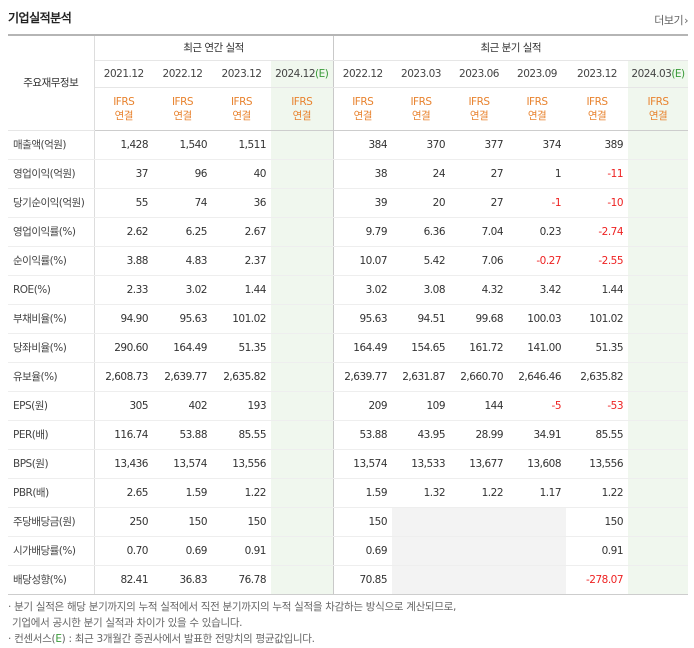  Describe the element at coordinates (123, 551) in the screenshot. I see `table-cell: 0.70` at that location.